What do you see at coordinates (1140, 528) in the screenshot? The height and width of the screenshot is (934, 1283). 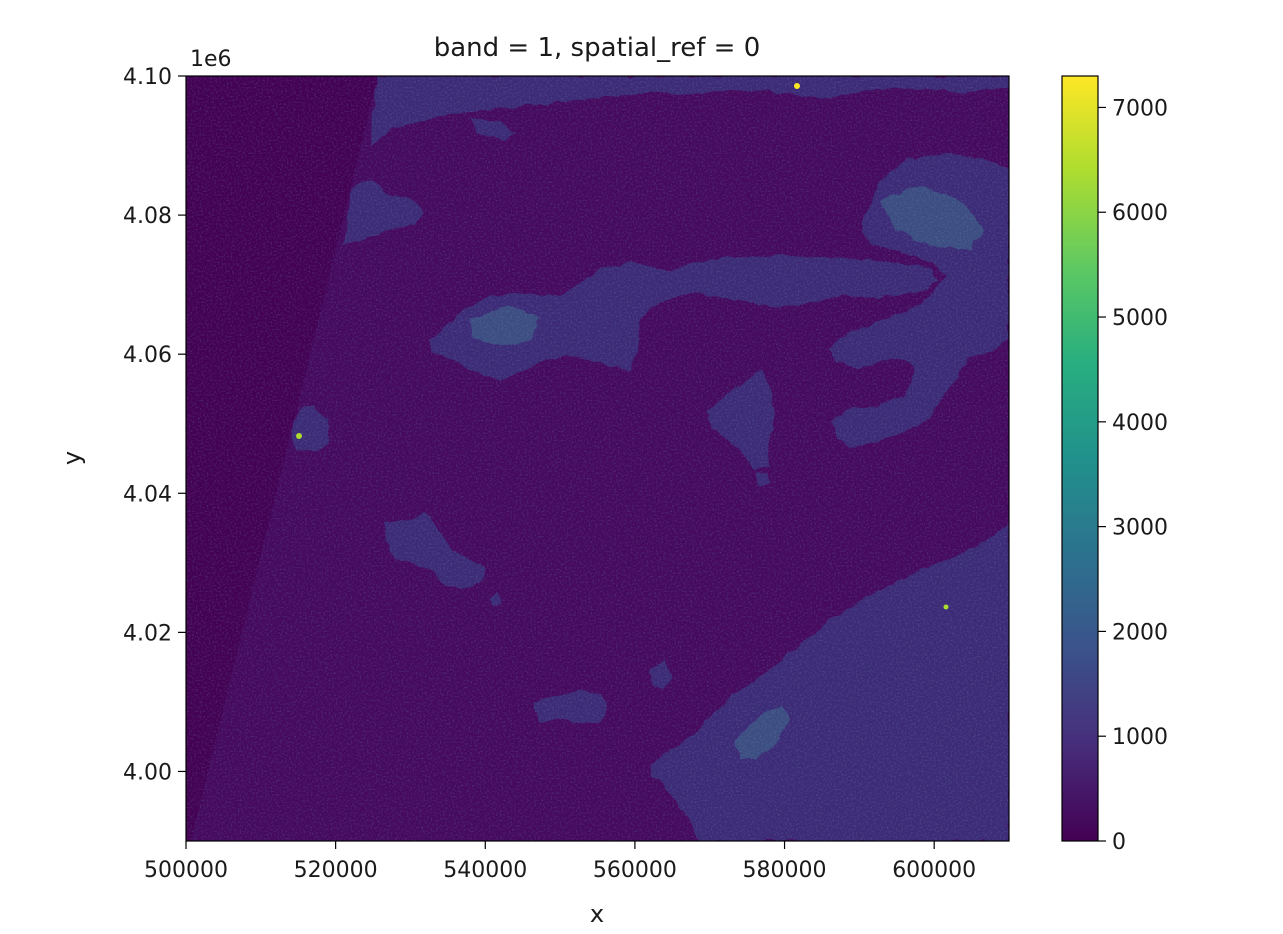 I see `colorbar-tick-label: 3000` at bounding box center [1140, 528].